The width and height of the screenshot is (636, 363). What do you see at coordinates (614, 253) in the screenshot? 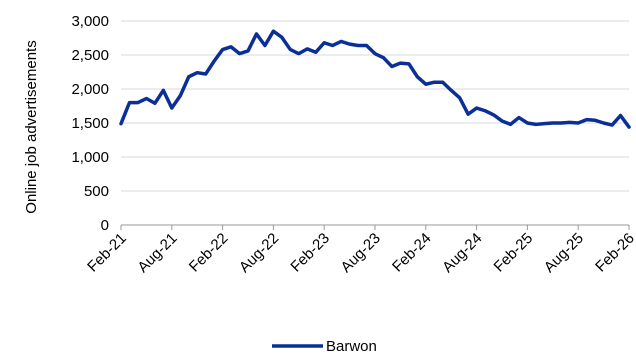
I see `x-tick-label: Feb-26` at bounding box center [614, 253].